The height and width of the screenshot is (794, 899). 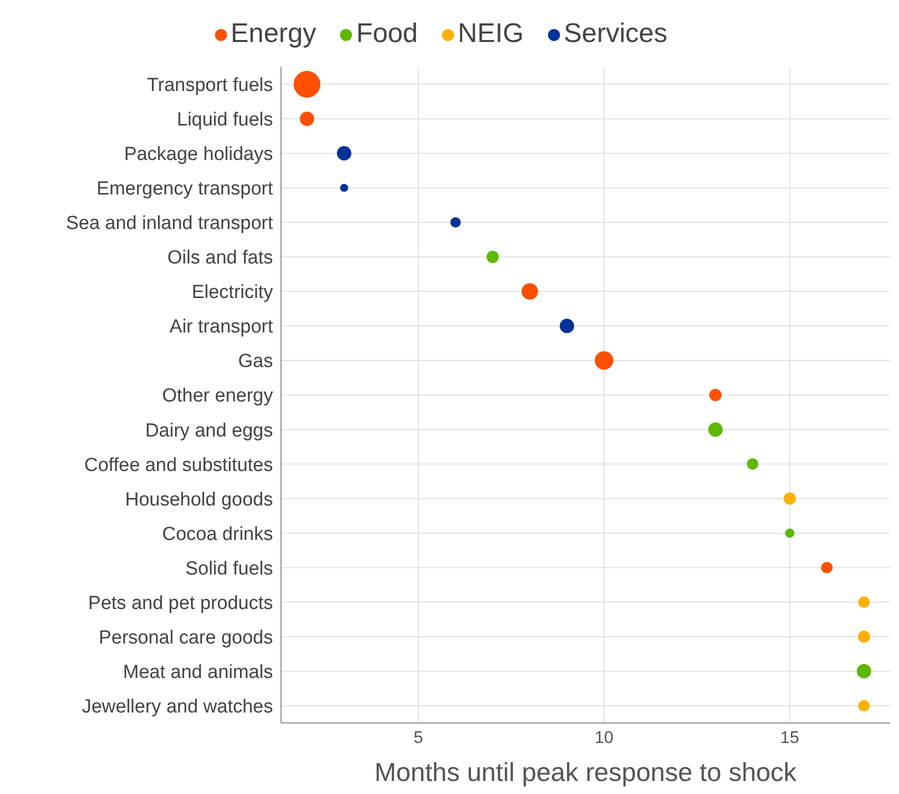 What do you see at coordinates (199, 499) in the screenshot?
I see `y-tick-label: Household goods` at bounding box center [199, 499].